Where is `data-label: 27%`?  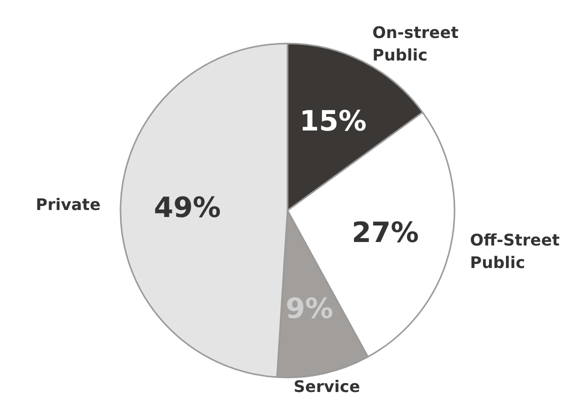
data-label: 27% is located at coordinates (385, 232).